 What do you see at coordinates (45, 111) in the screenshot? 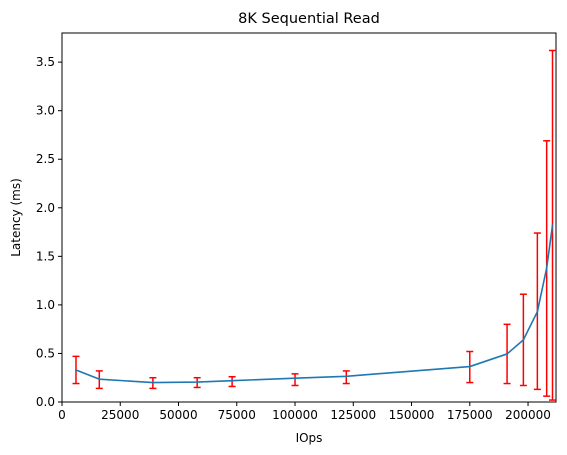
I see `y-tick-label: 3.0` at bounding box center [45, 111].